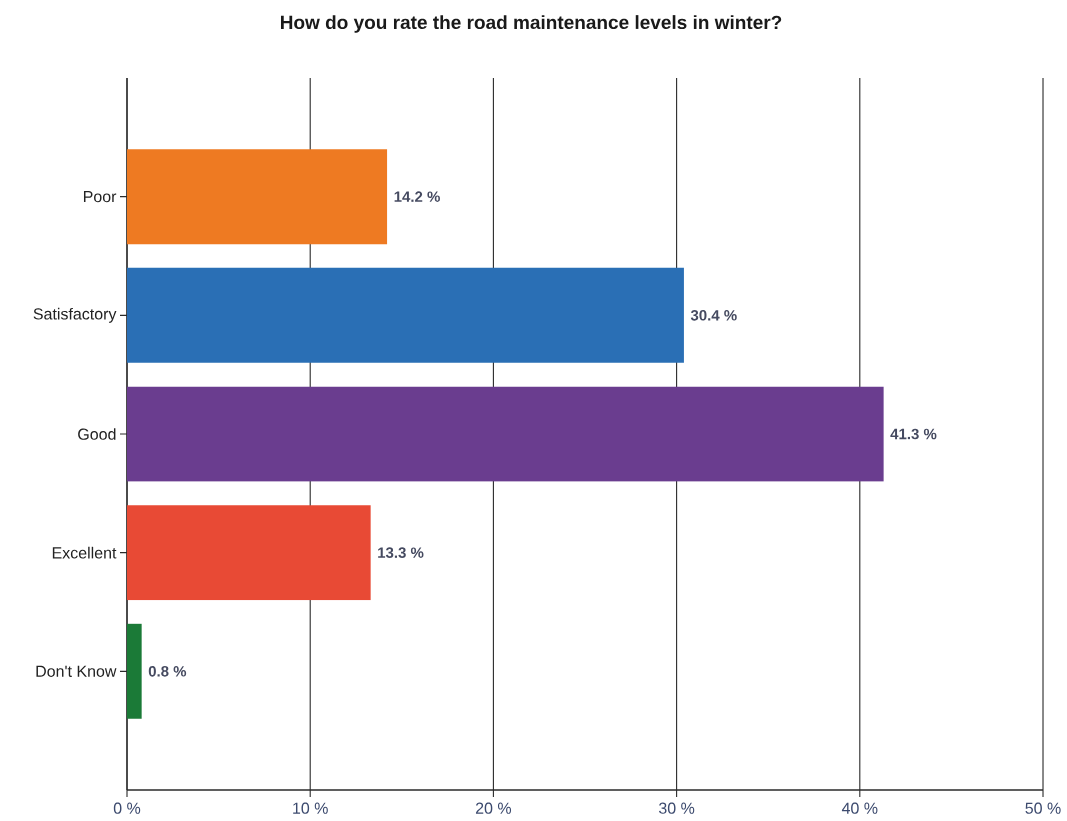 This screenshot has height=821, width=1067. Describe the element at coordinates (100, 197) in the screenshot. I see `y-tick-label: Poor` at that location.